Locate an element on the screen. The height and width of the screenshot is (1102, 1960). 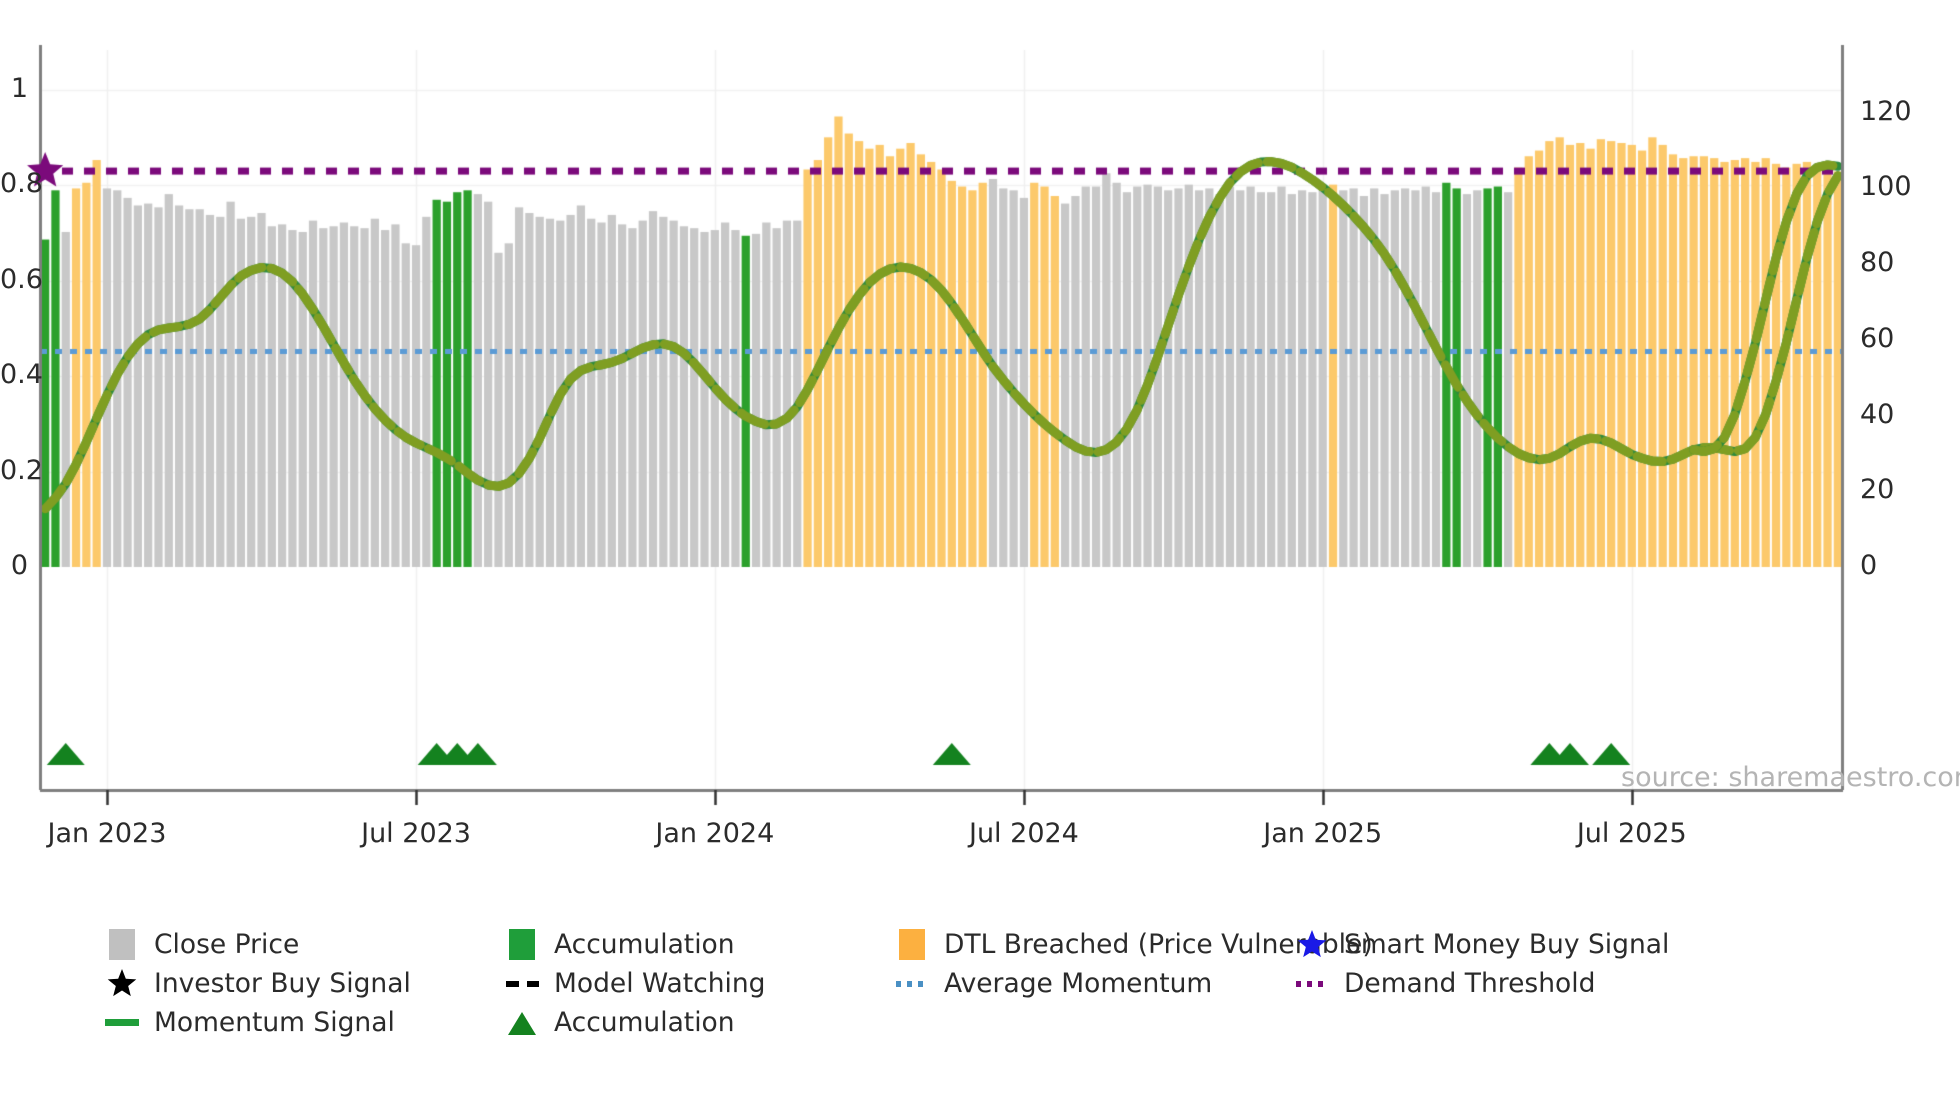
y-axis-right-tick: 80 is located at coordinates (1877, 263).